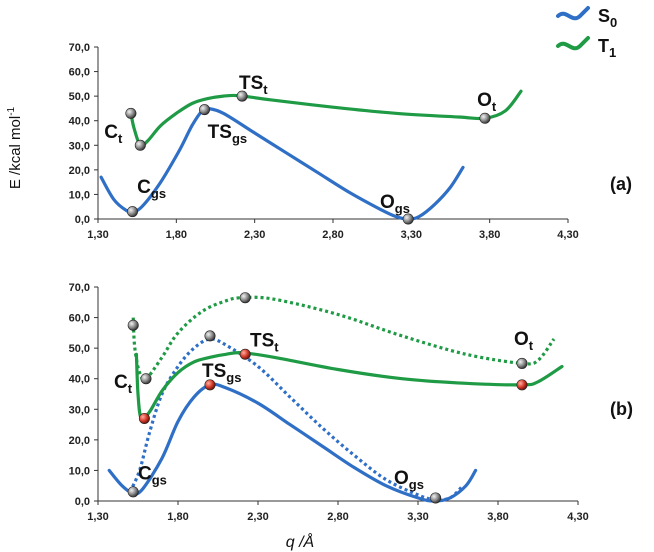 The width and height of the screenshot is (654, 552). What do you see at coordinates (573, 13) in the screenshot?
I see `legend-s0-swatch` at bounding box center [573, 13].